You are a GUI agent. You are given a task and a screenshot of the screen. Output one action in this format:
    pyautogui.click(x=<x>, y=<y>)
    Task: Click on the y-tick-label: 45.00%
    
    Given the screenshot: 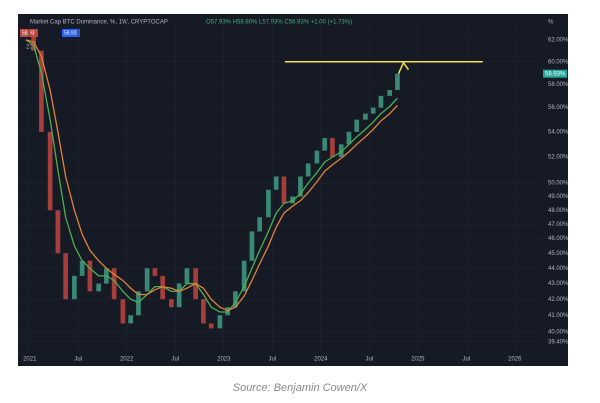 What is the action you would take?
    pyautogui.click(x=558, y=254)
    